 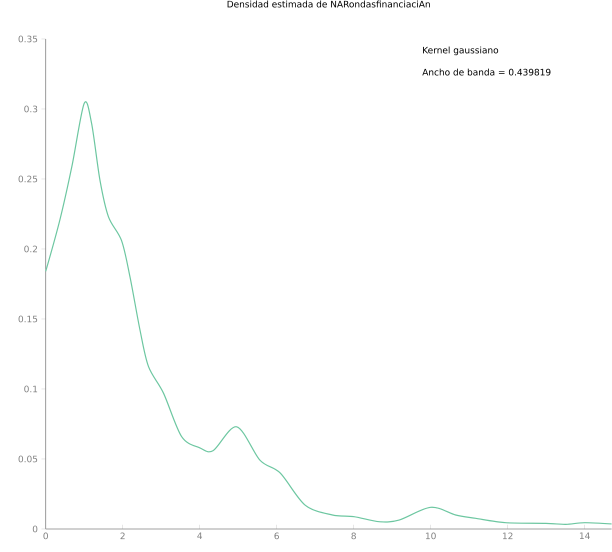 I want to click on y-tick-label: 0.3, so click(x=31, y=109).